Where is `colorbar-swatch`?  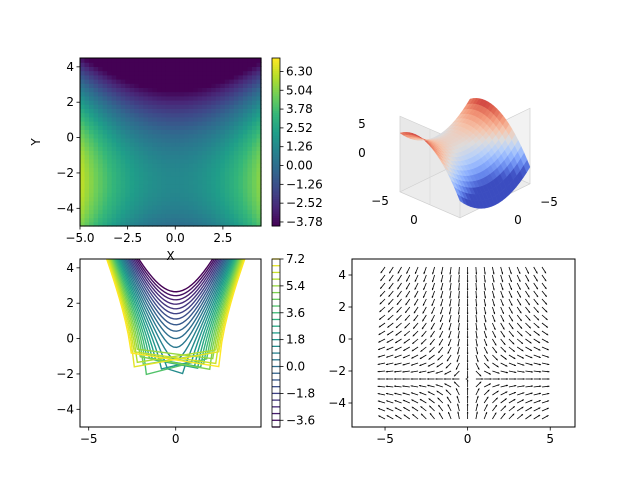 colorbar-swatch is located at coordinates (276, 217).